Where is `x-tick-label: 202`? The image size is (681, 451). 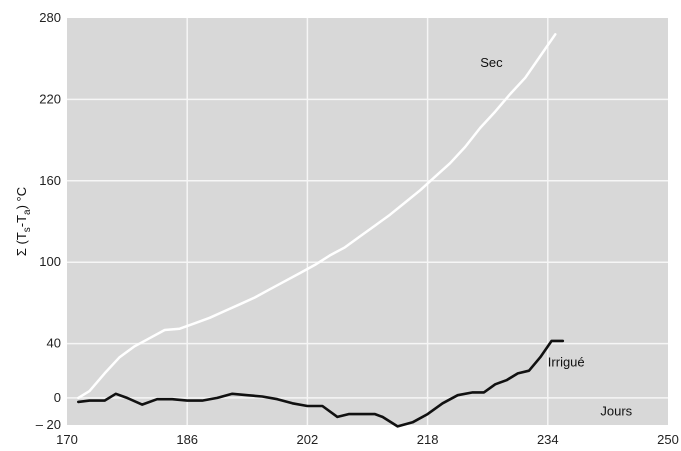 x-tick-label: 202 is located at coordinates (308, 439).